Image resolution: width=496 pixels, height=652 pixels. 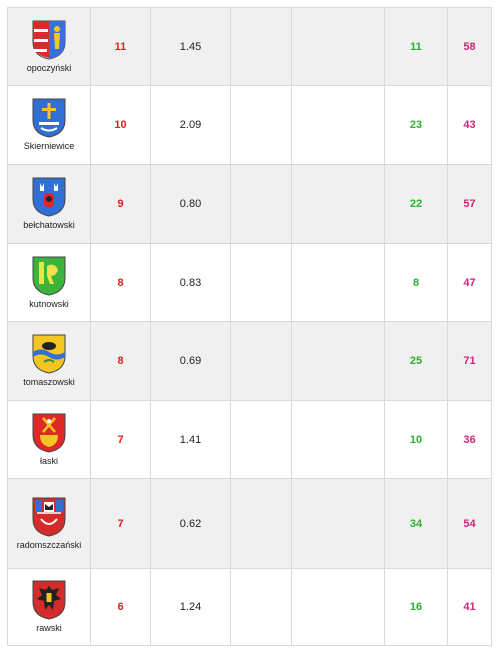 I want to click on pink-value: 36, so click(x=469, y=439).